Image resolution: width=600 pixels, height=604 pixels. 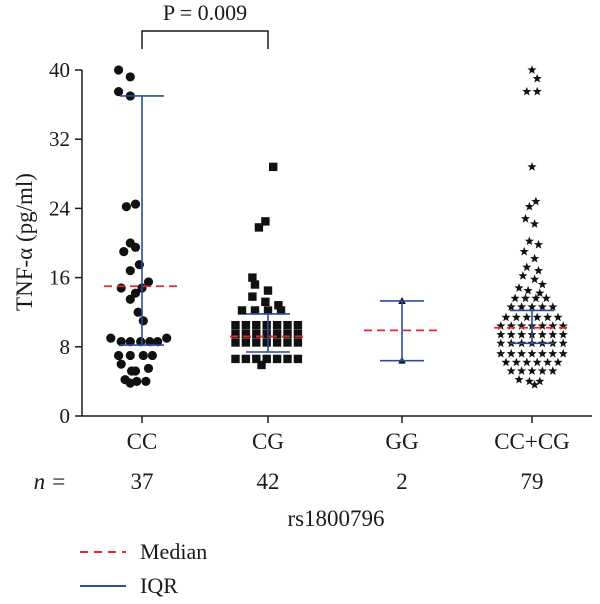 I want to click on x-axis: CC CG GG CC+CG, so click(x=337, y=434).